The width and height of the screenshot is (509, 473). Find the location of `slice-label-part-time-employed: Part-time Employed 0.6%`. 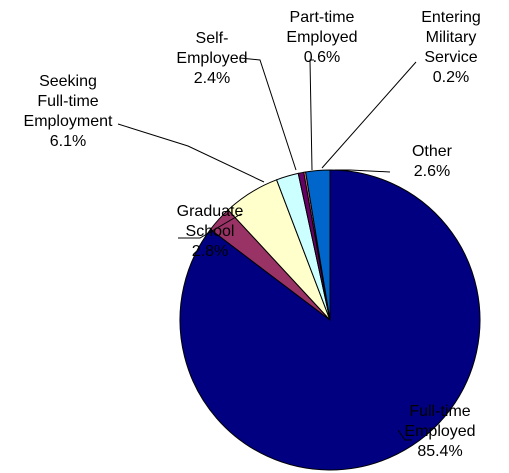

slice-label-part-time-employed: Part-time Employed 0.6% is located at coordinates (321, 37).